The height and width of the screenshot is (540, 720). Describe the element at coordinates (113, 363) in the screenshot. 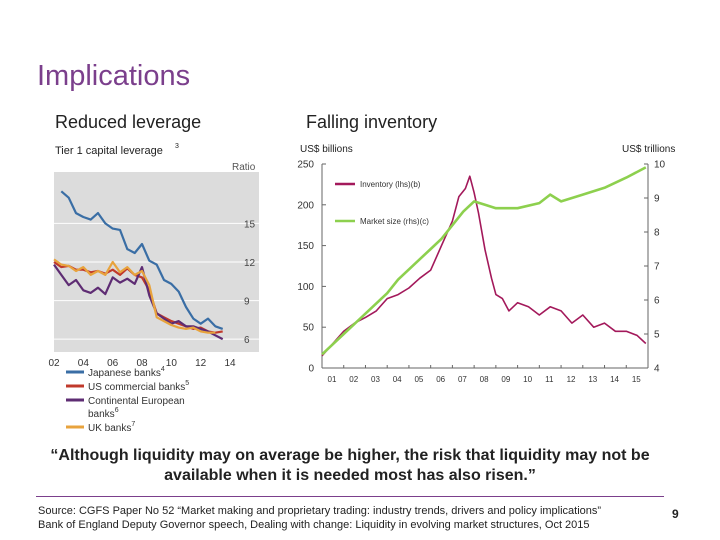

I see `leverage-x-tick-label: 06` at that location.